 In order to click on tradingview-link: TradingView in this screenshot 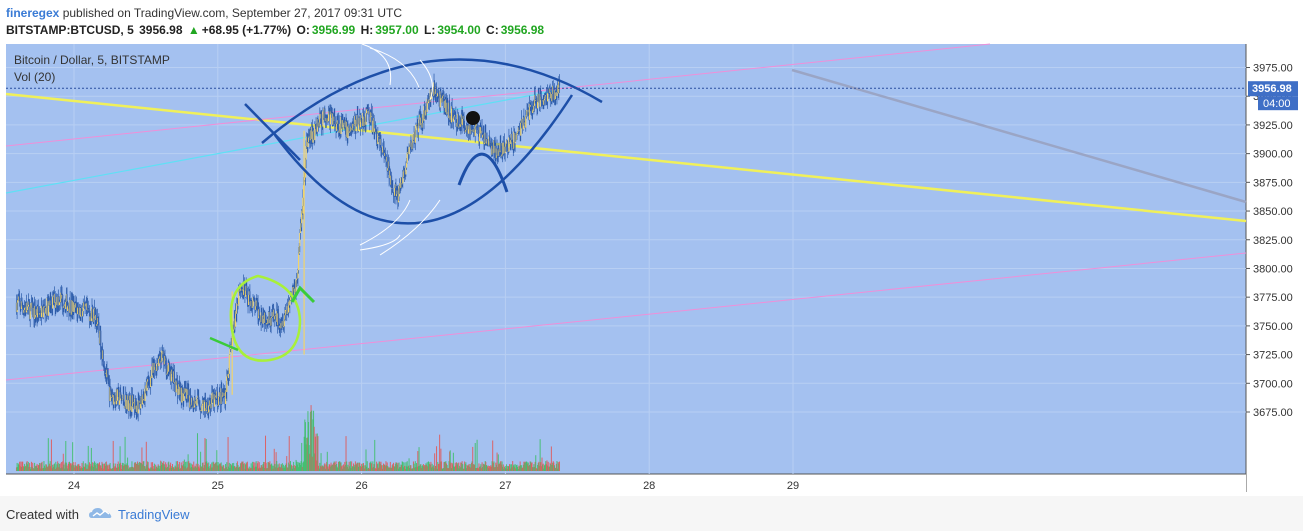, I will do `click(154, 514)`.